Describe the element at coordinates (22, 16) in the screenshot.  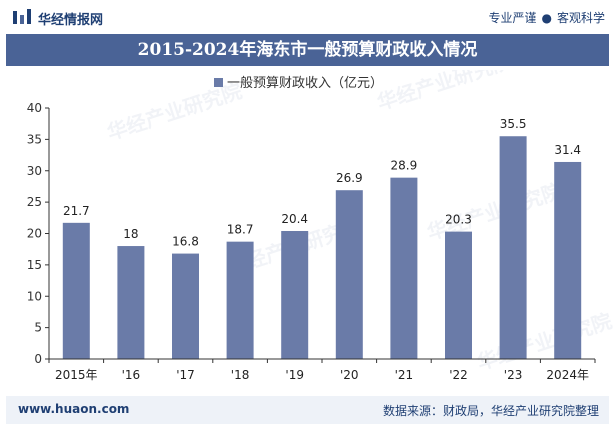
I see `brand-logo-icon` at that location.